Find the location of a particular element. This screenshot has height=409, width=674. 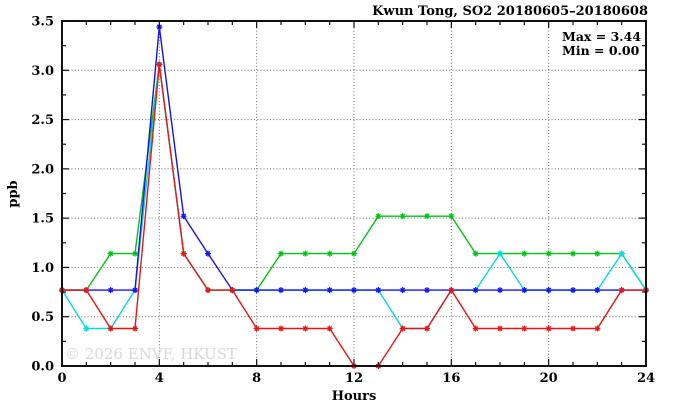

x-tick-label: 8 is located at coordinates (256, 378).